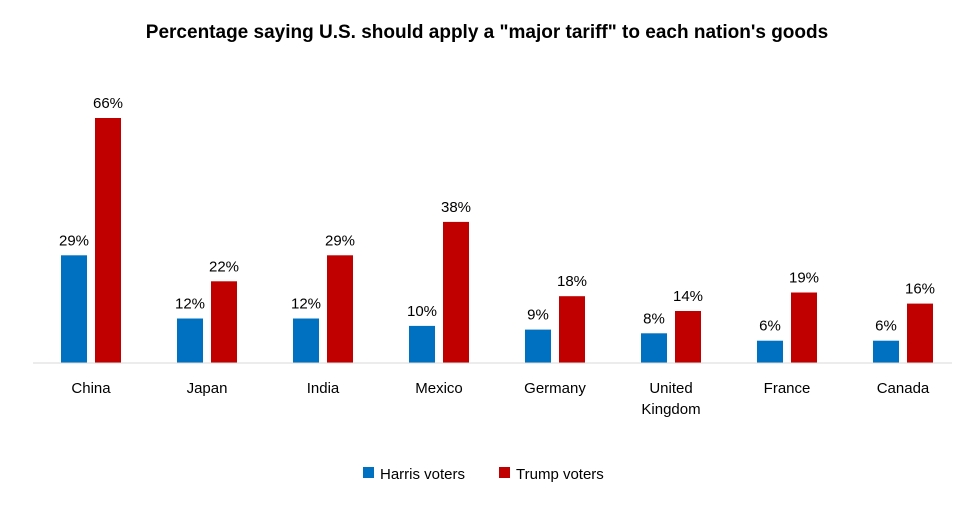 The width and height of the screenshot is (975, 505). I want to click on category-label-canada: Canada, so click(903, 388).